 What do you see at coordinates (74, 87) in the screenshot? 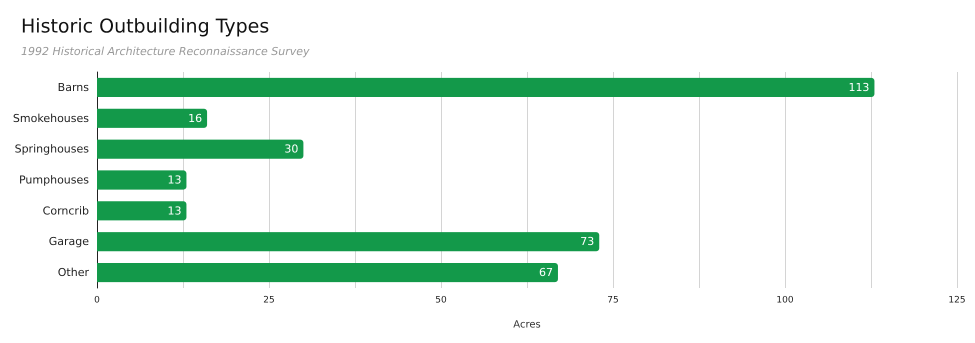
I see `y-tick-label: Barns` at bounding box center [74, 87].